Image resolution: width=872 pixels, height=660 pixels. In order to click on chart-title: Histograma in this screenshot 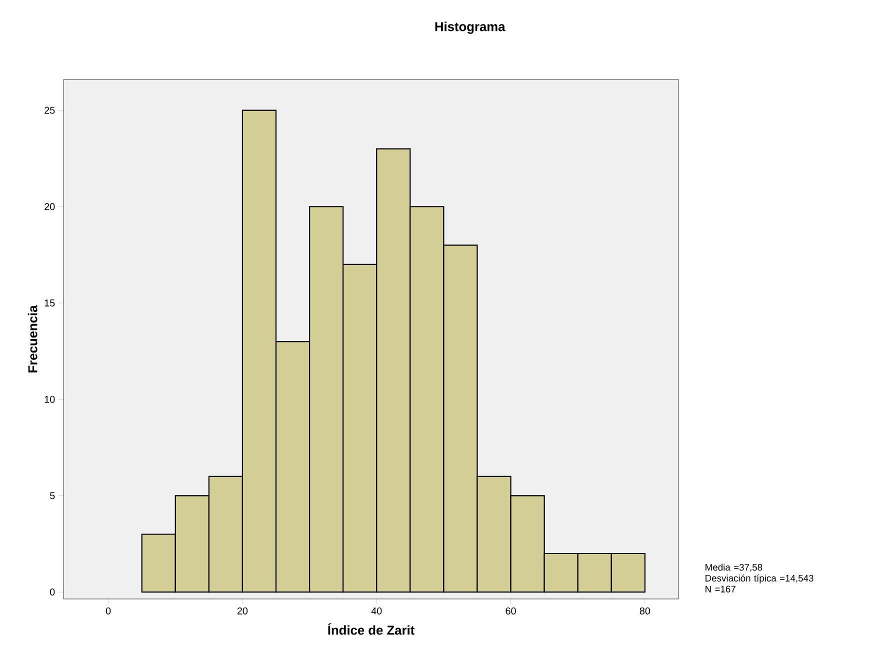, I will do `click(470, 28)`.